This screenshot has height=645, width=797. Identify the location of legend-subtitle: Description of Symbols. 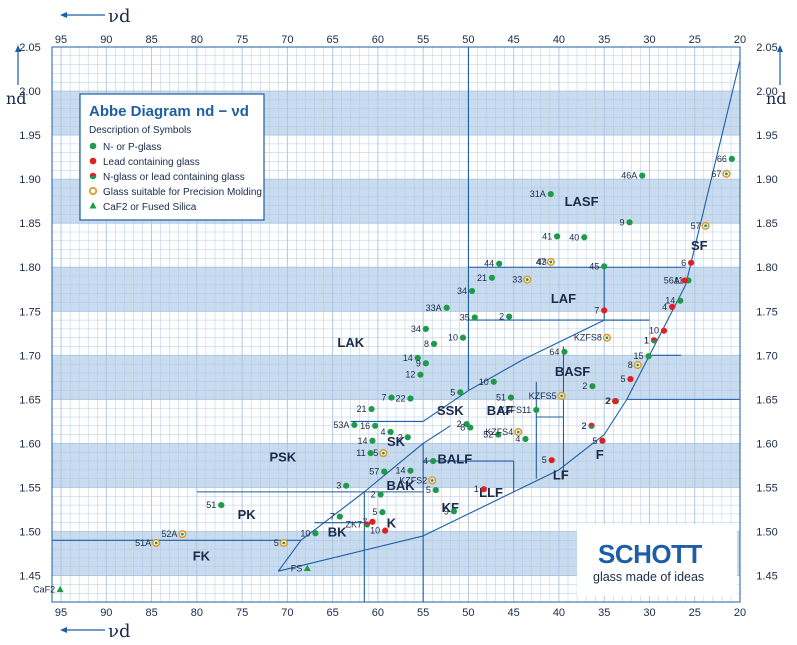
(140, 130).